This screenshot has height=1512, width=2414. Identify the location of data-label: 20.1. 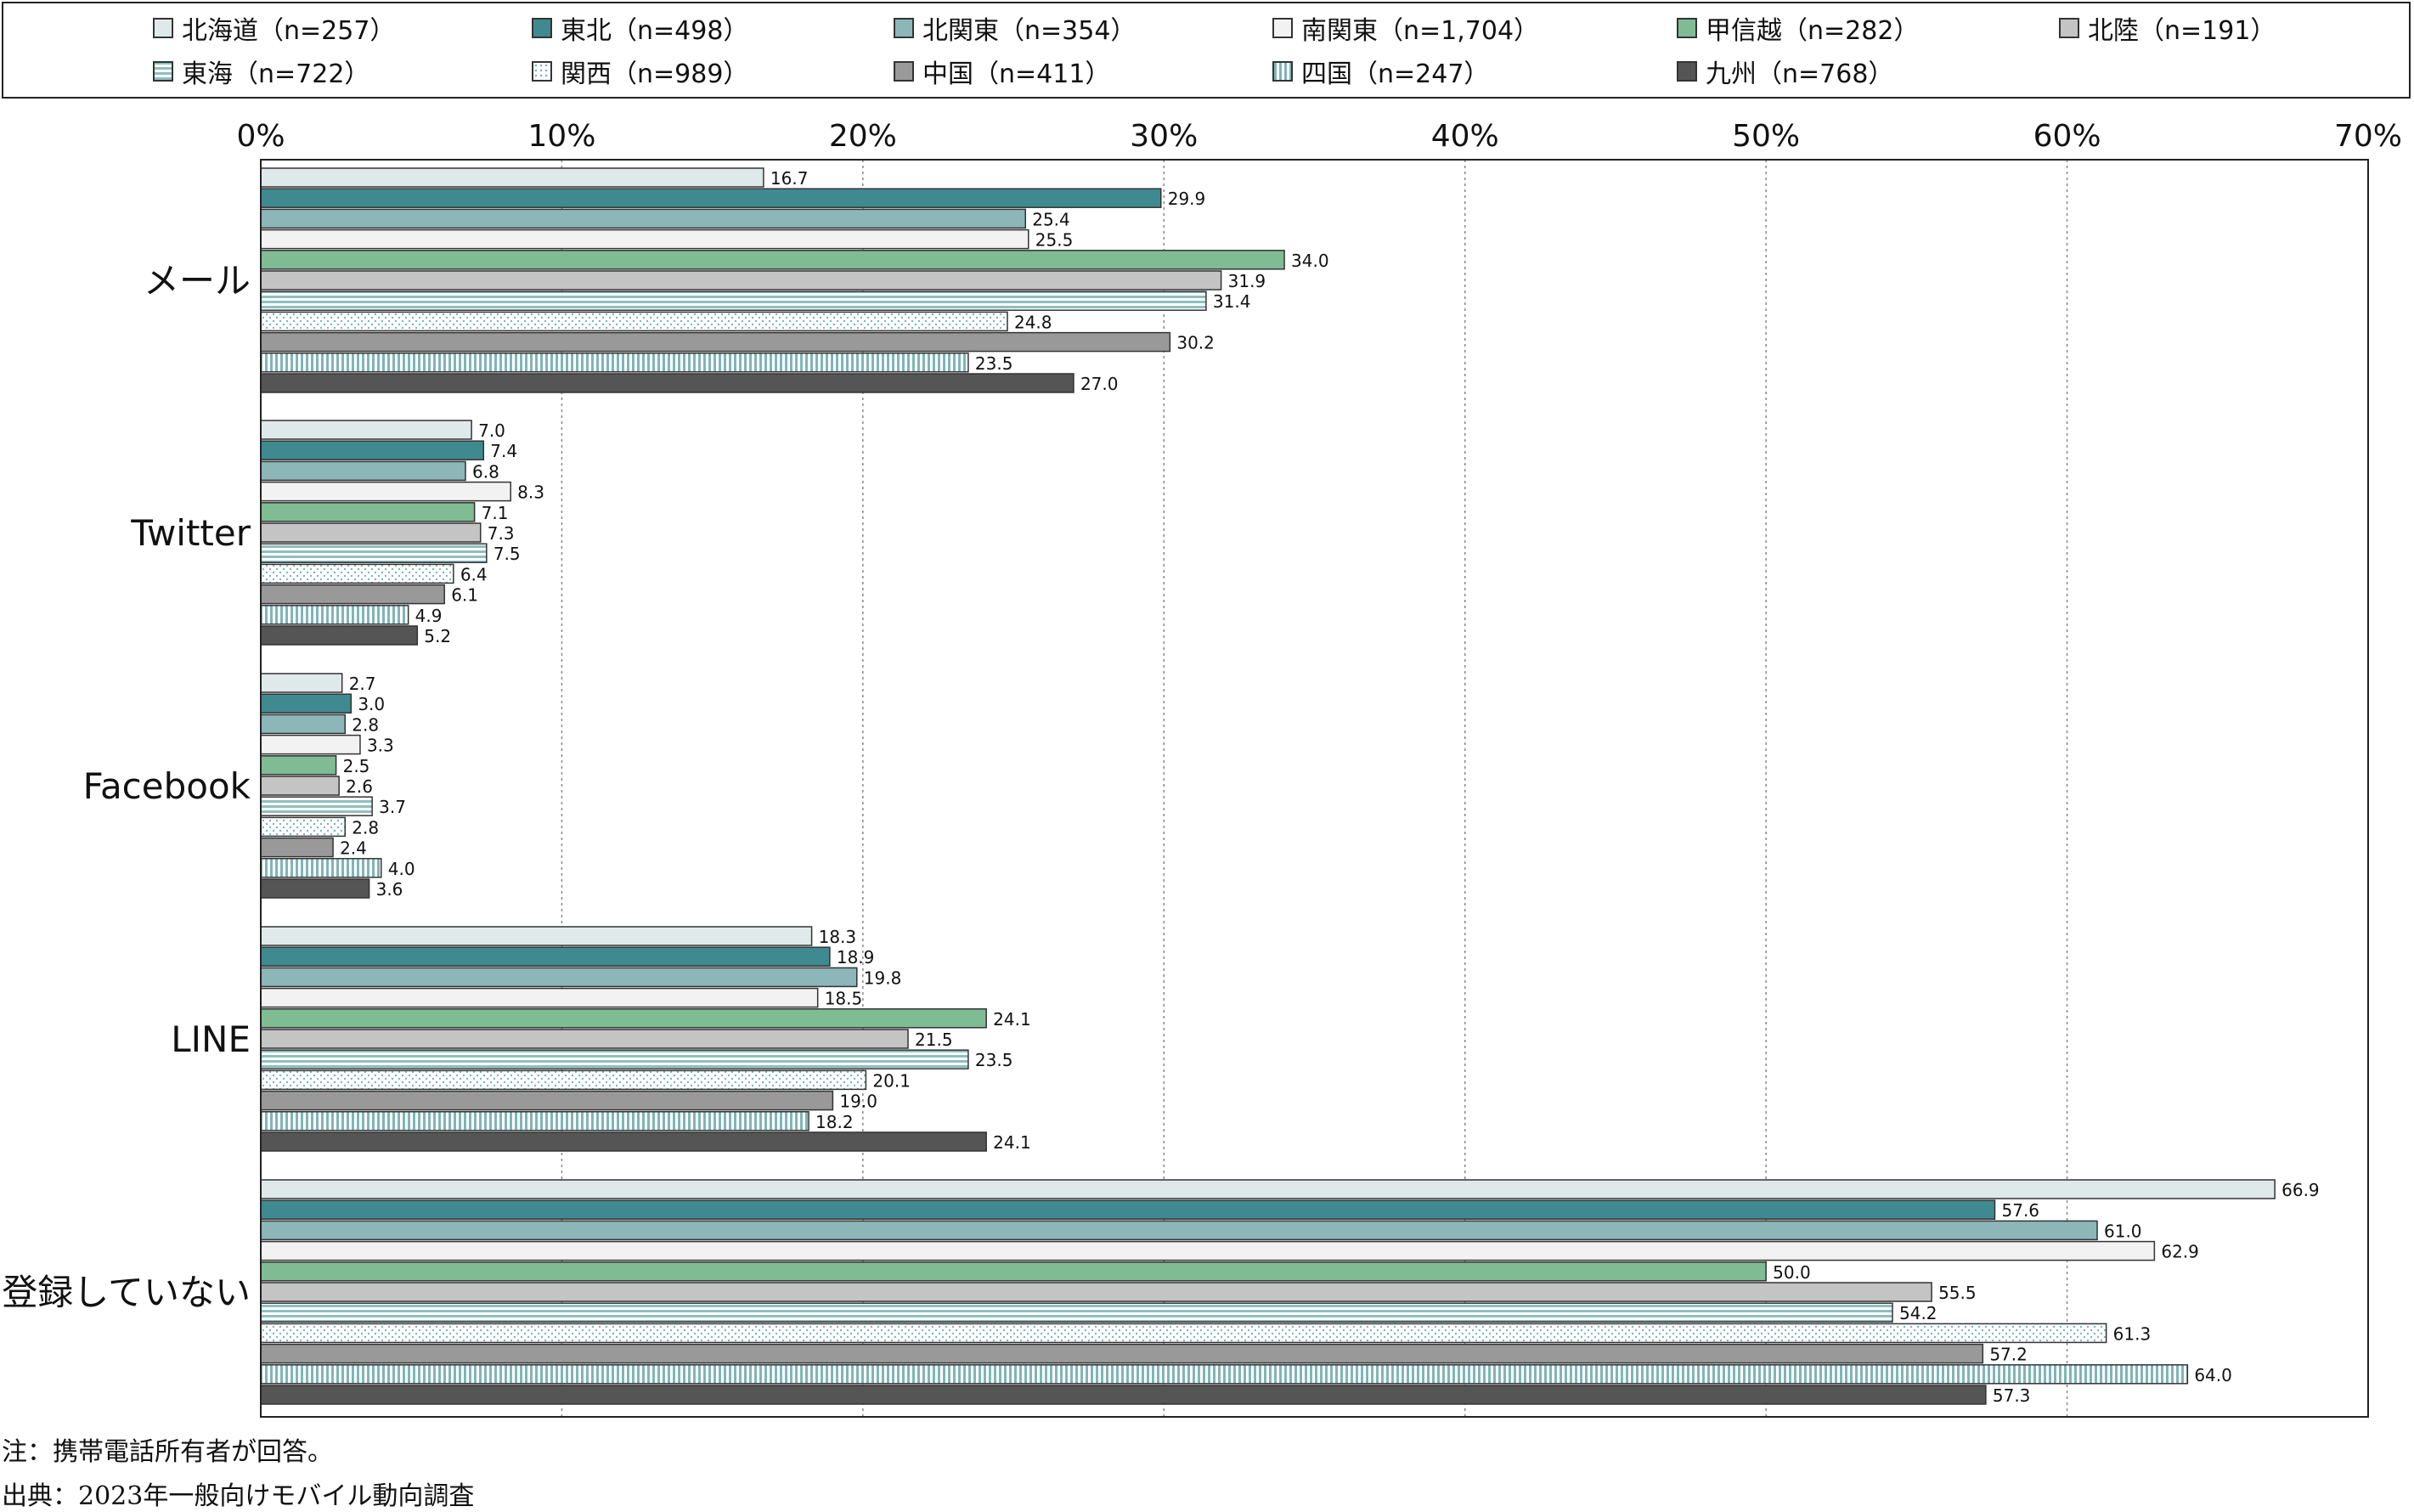
(891, 1080).